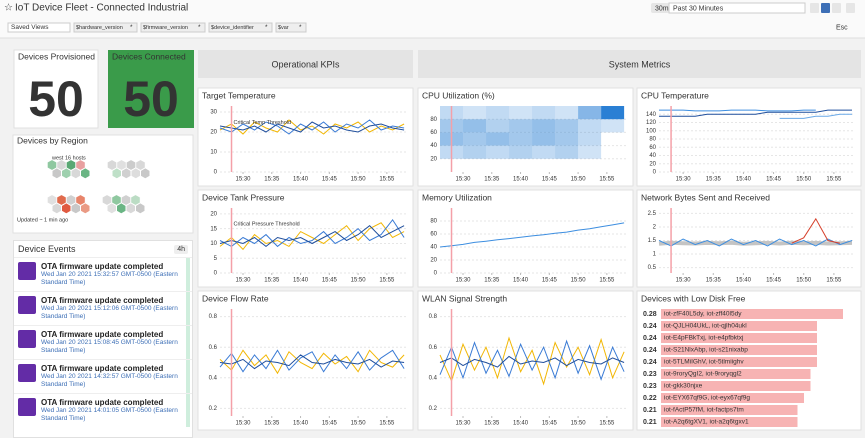 The width and height of the screenshot is (865, 438). I want to click on widget-title: Target Temperature, so click(239, 95).